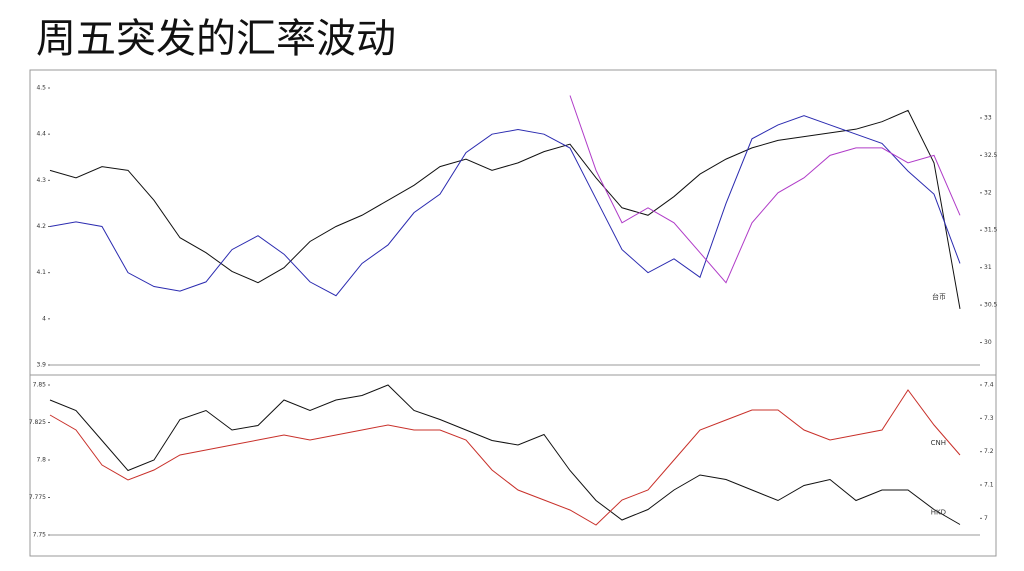 This screenshot has height=571, width=1024. I want to click on y-tick-label: 4.3, so click(41, 180).